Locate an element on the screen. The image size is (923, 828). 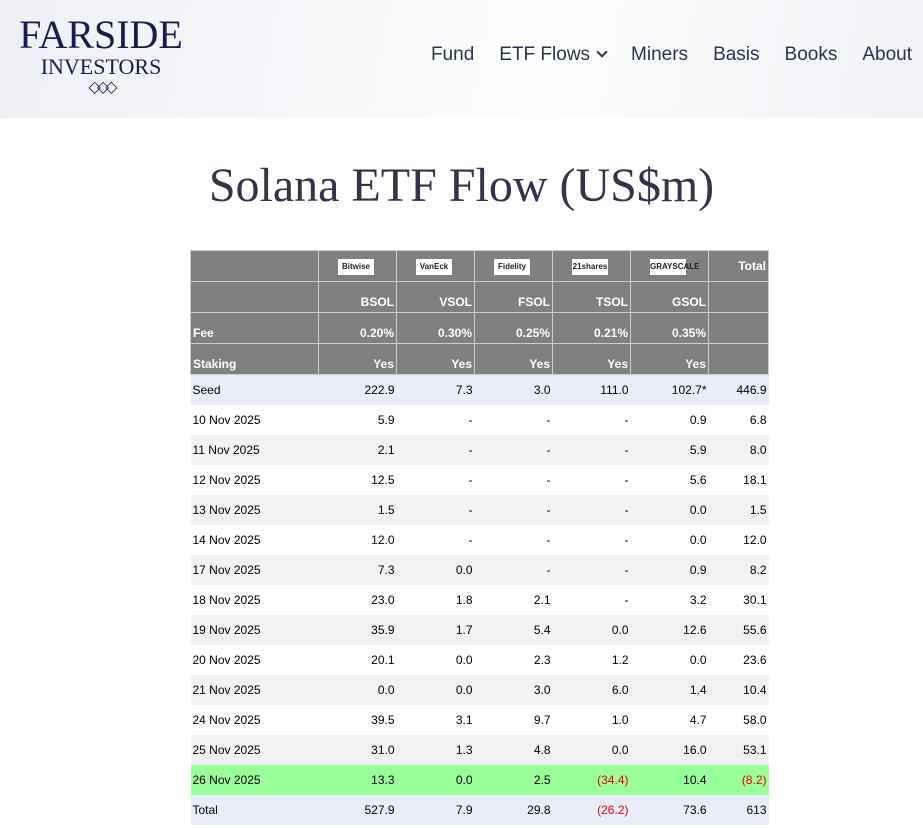
table-row: 14 Nov 2025 12.0- - -0.0 12.0 is located at coordinates (479, 539).